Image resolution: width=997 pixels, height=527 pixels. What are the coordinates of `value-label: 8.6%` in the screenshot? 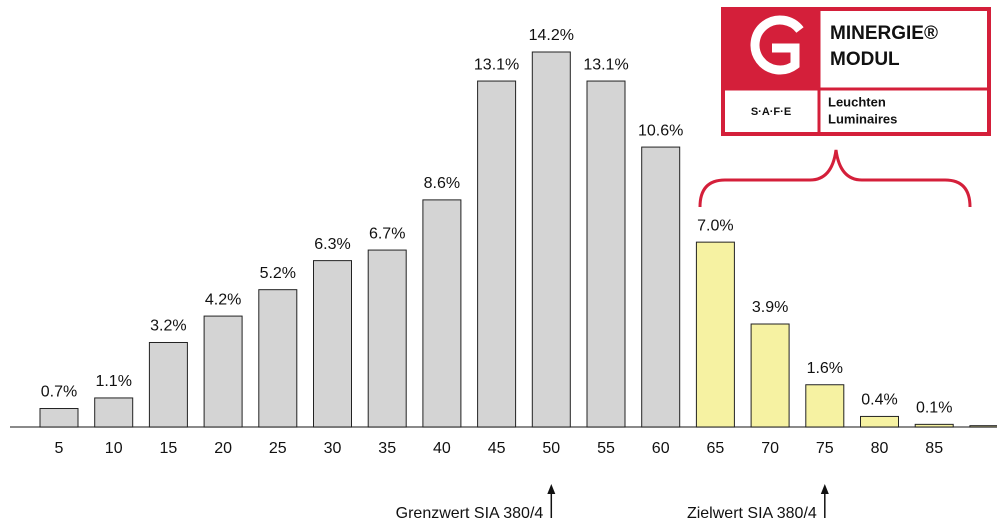 It's located at (442, 183).